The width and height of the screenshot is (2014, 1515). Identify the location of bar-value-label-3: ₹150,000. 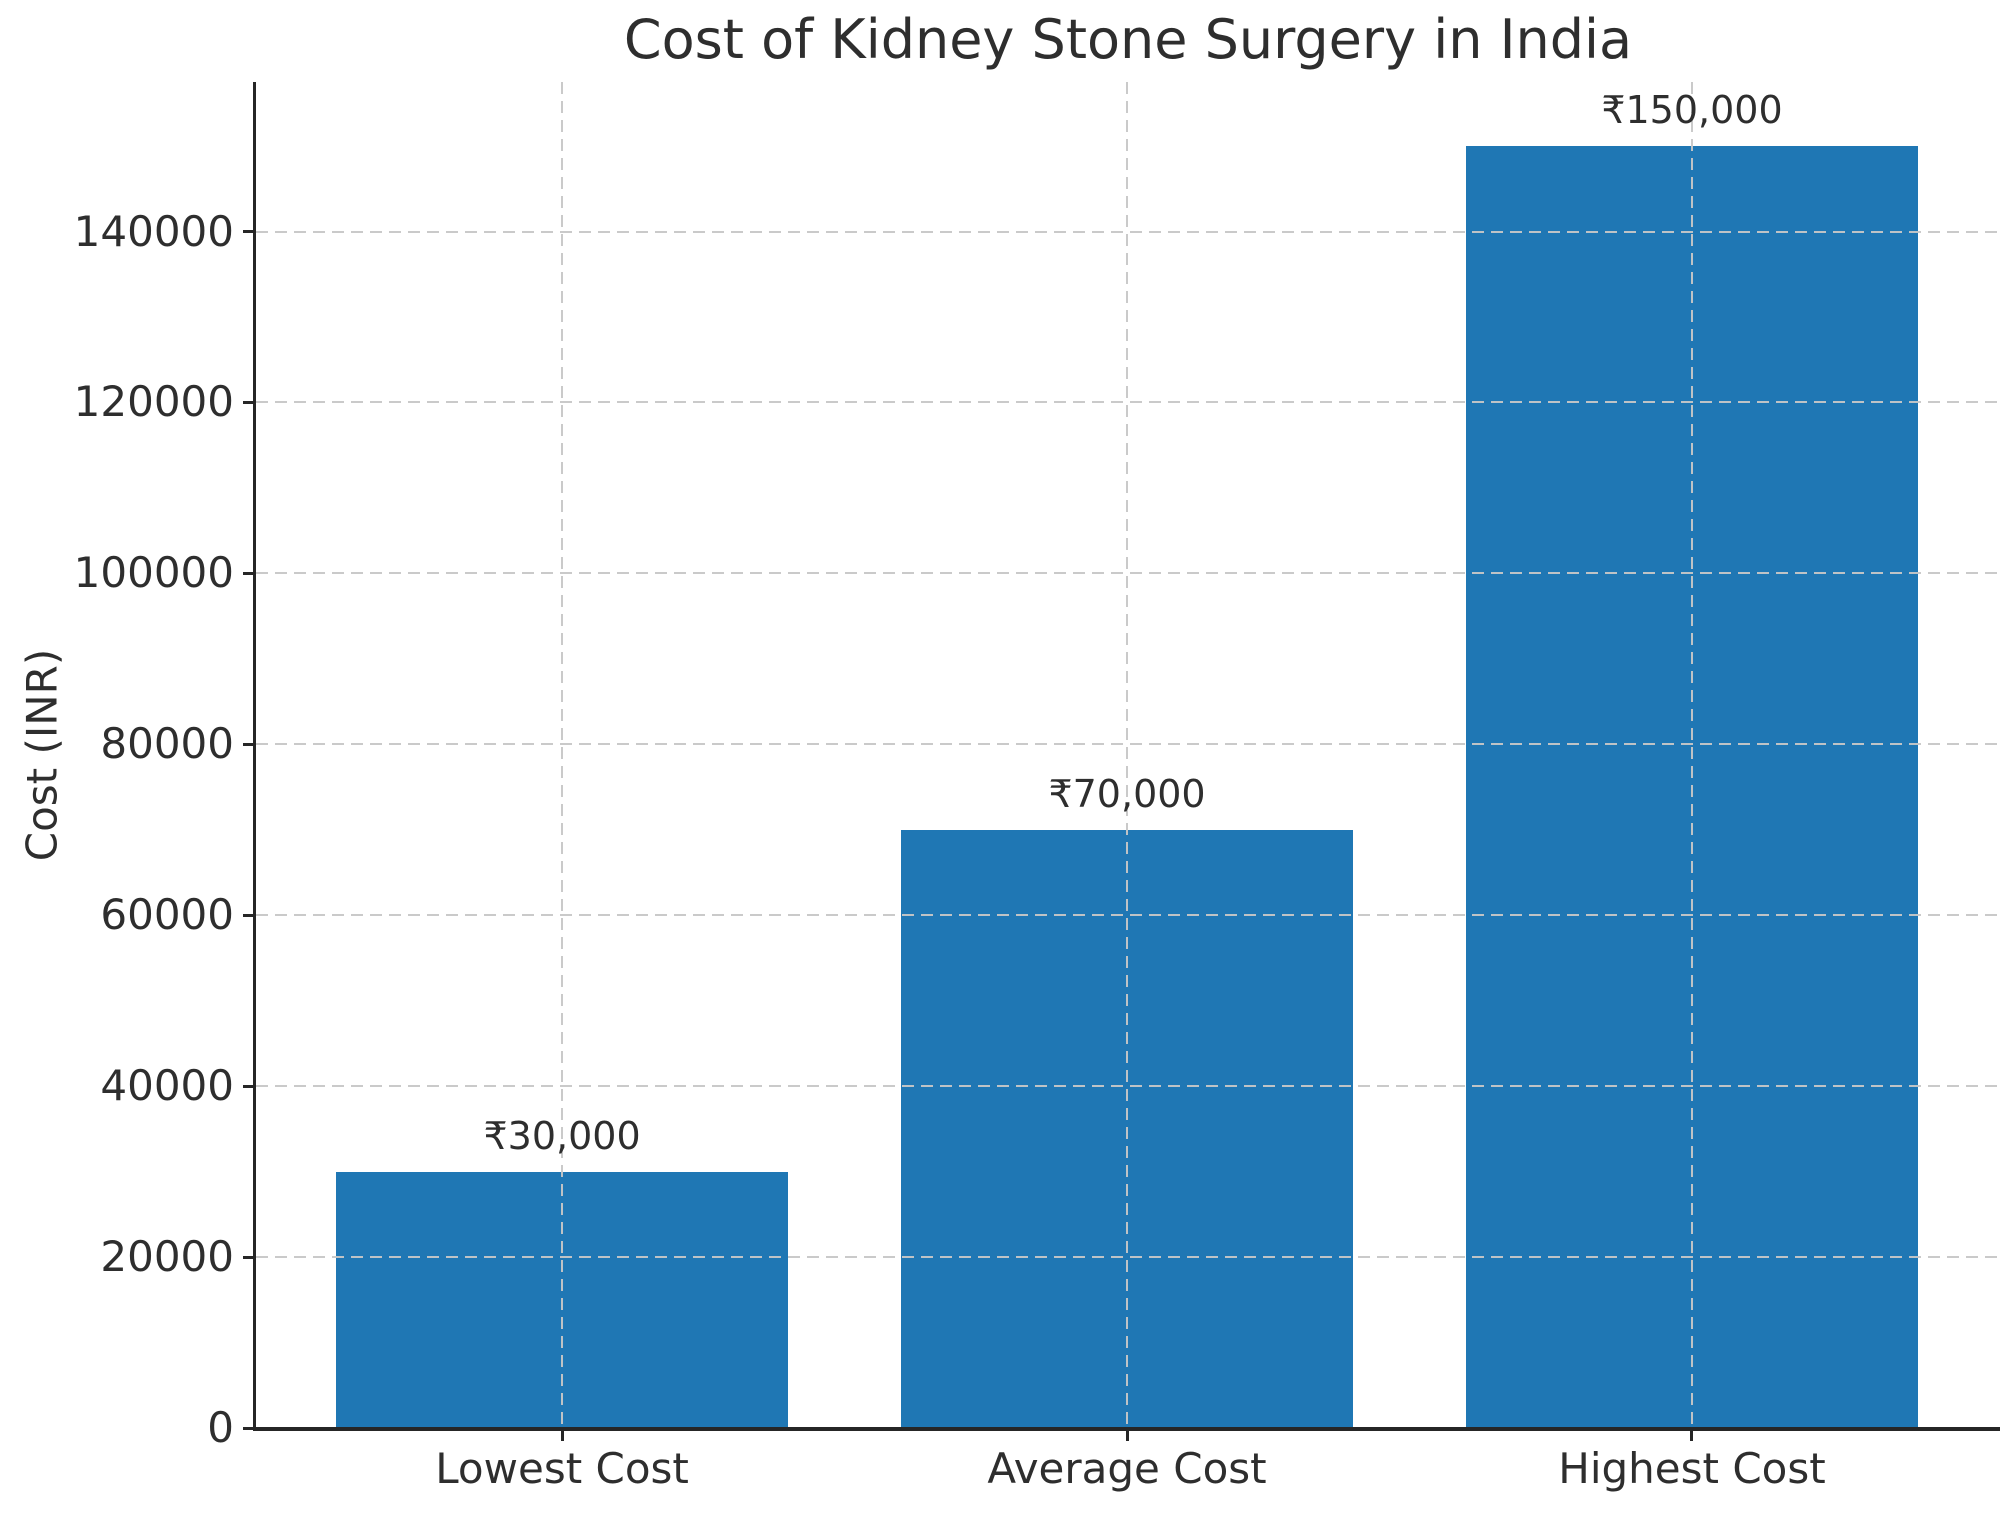
(1692, 110).